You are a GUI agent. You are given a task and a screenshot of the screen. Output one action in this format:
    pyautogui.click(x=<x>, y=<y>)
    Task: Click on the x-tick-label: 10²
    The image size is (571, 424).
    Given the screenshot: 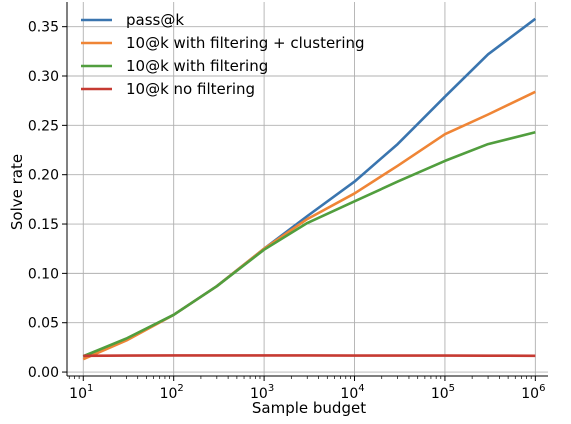 What is the action you would take?
    pyautogui.click(x=172, y=392)
    